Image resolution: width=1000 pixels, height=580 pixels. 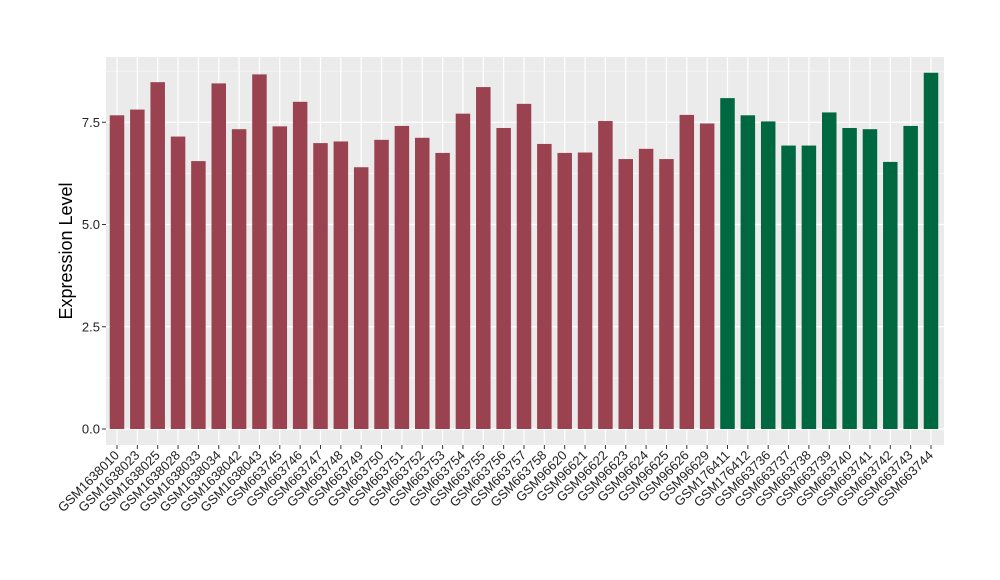 I want to click on bar-GSM663744, so click(x=931, y=251).